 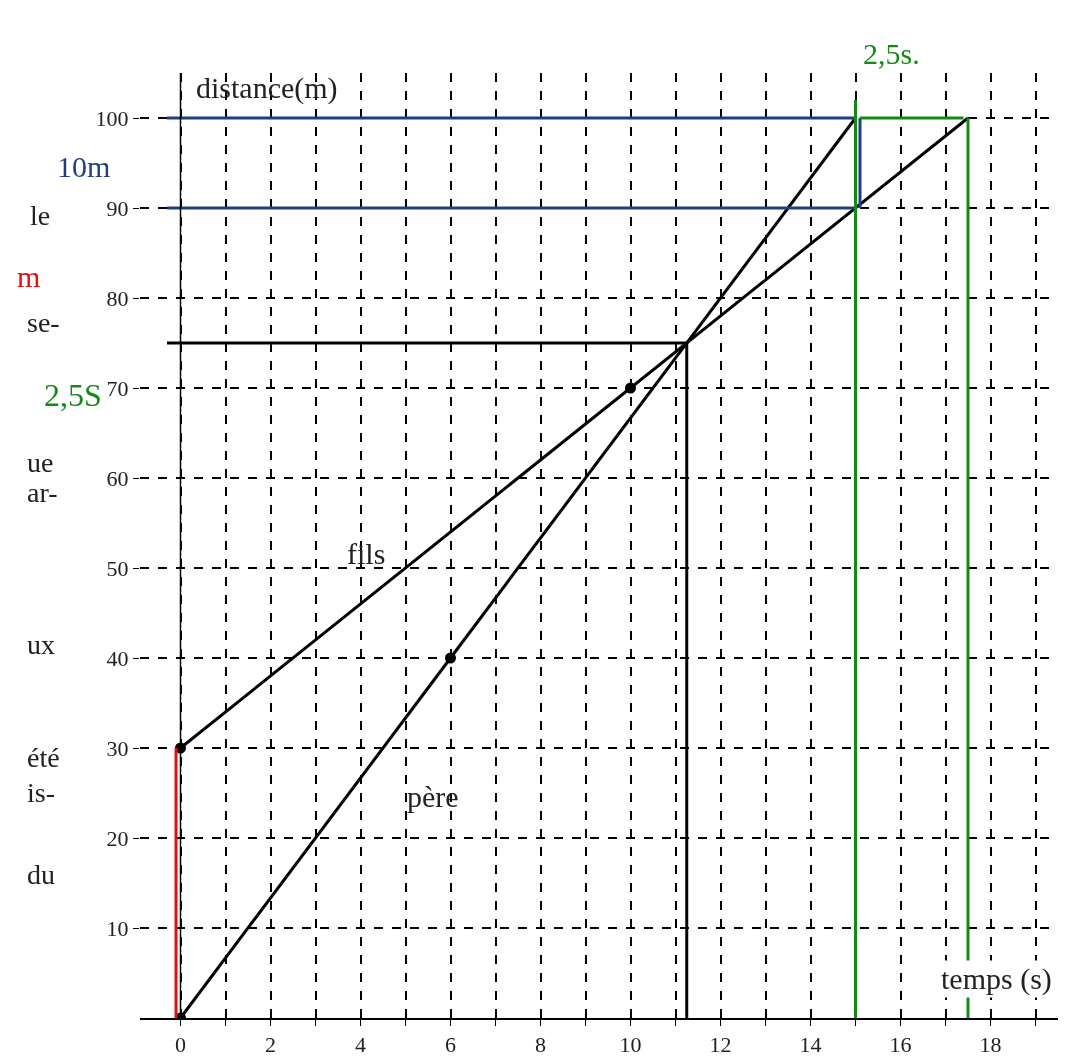 I want to click on x-tick-label: 16, so click(x=900, y=1045).